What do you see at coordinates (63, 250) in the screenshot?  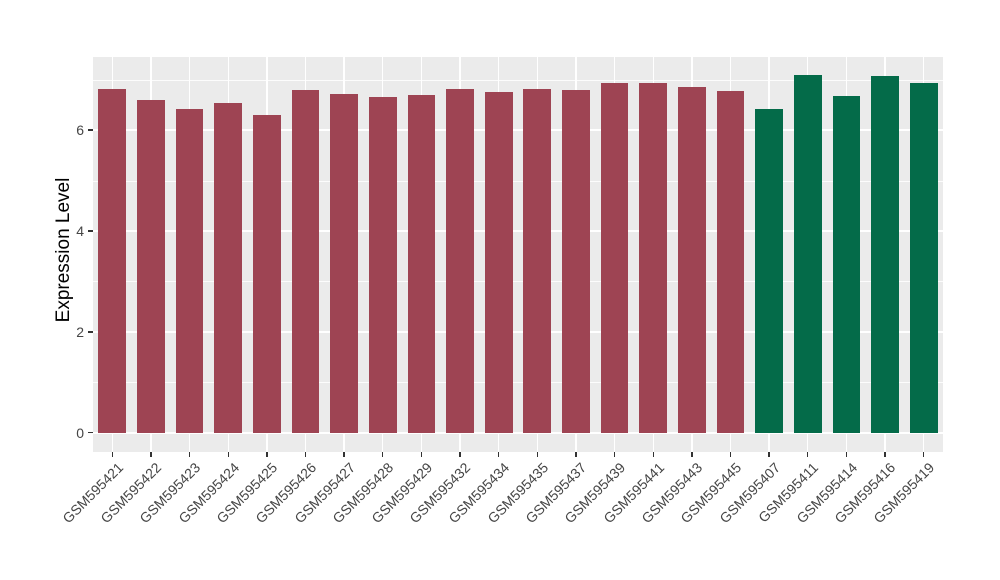 I see `y-axis-title: Expression Level` at bounding box center [63, 250].